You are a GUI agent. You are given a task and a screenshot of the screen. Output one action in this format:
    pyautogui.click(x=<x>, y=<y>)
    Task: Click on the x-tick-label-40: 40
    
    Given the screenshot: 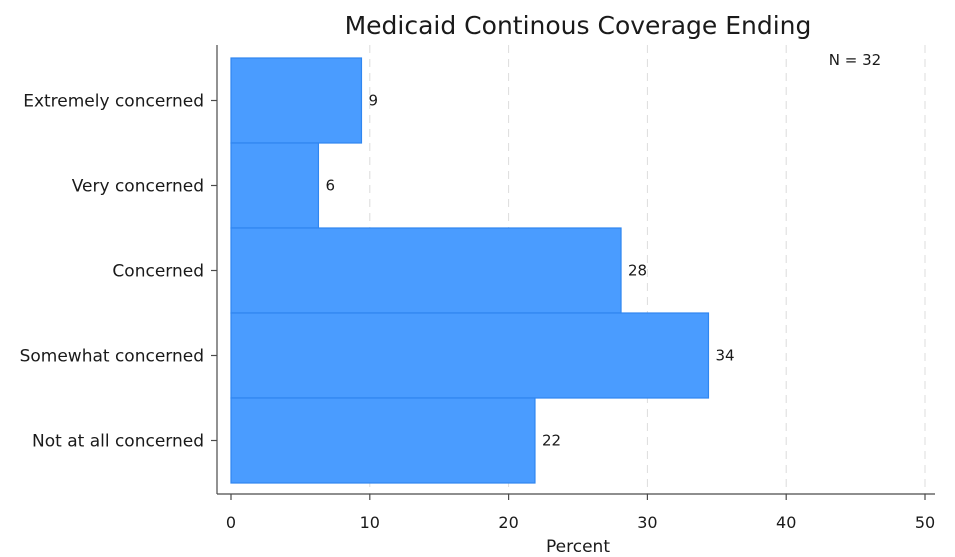 What is the action you would take?
    pyautogui.click(x=786, y=522)
    